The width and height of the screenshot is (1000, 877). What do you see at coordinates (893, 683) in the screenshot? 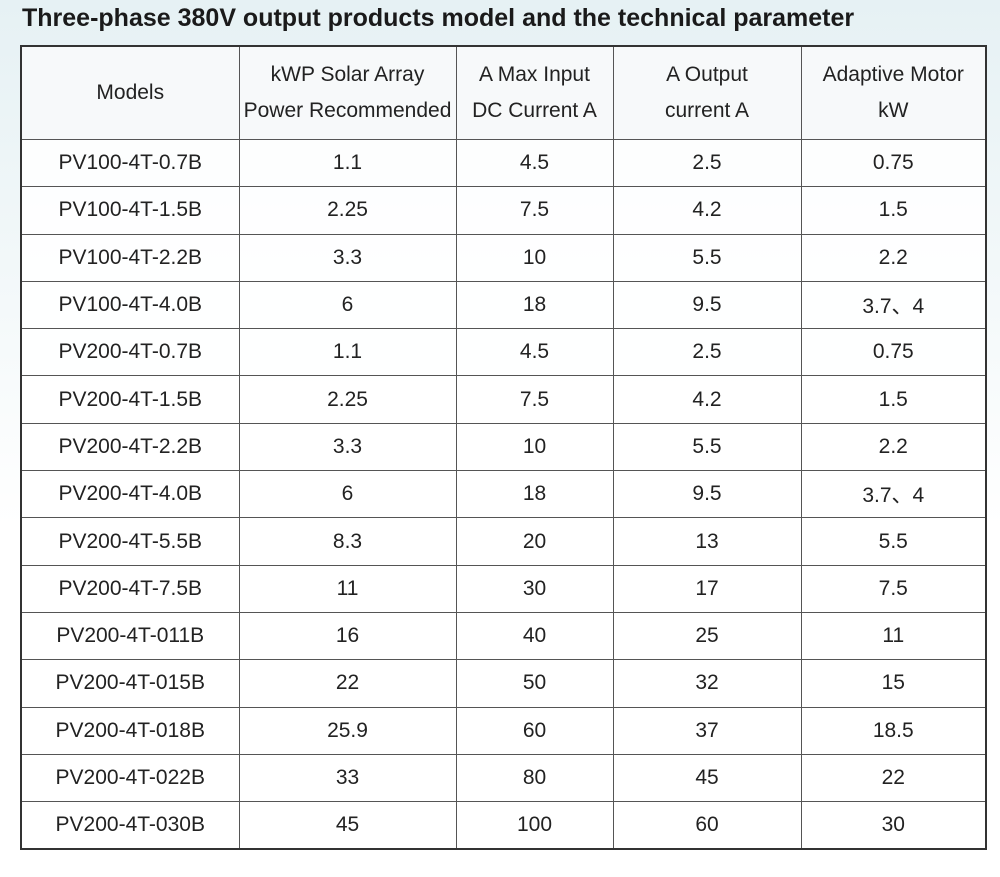
I see `value-cell: 15` at bounding box center [893, 683].